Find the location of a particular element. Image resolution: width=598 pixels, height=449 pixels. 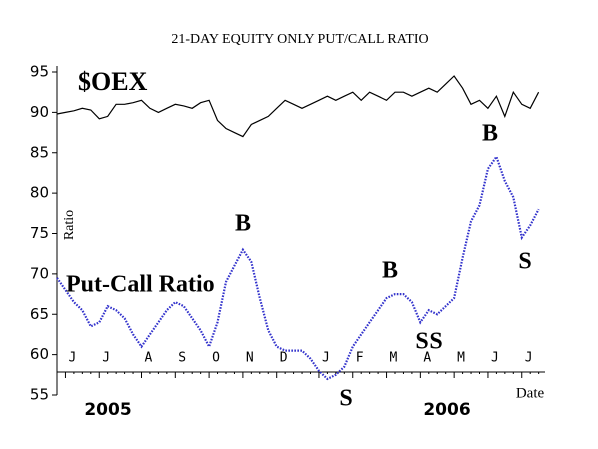

y-tick-label: 55 is located at coordinates (39, 395).